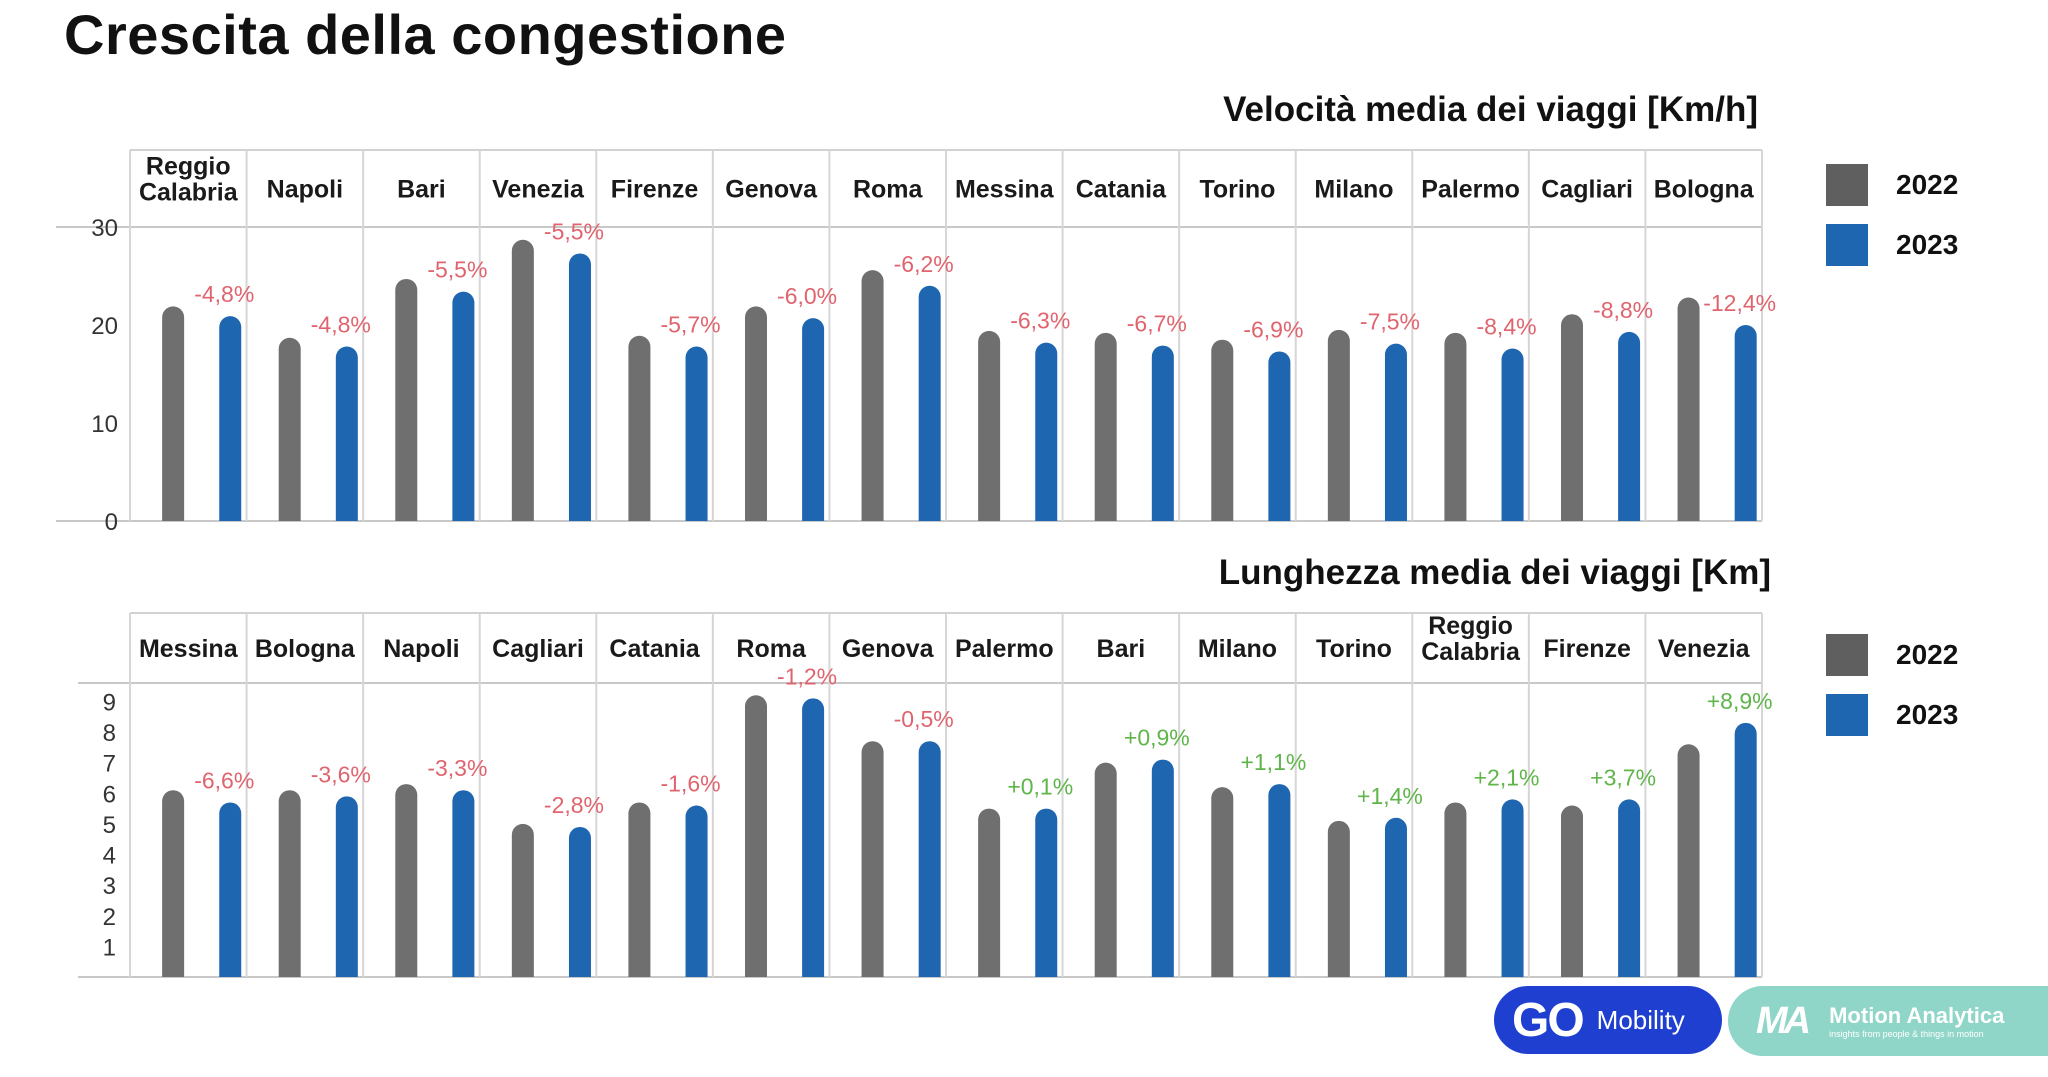  Describe the element at coordinates (989, 892) in the screenshot. I see `bar-2022-palermo` at that location.